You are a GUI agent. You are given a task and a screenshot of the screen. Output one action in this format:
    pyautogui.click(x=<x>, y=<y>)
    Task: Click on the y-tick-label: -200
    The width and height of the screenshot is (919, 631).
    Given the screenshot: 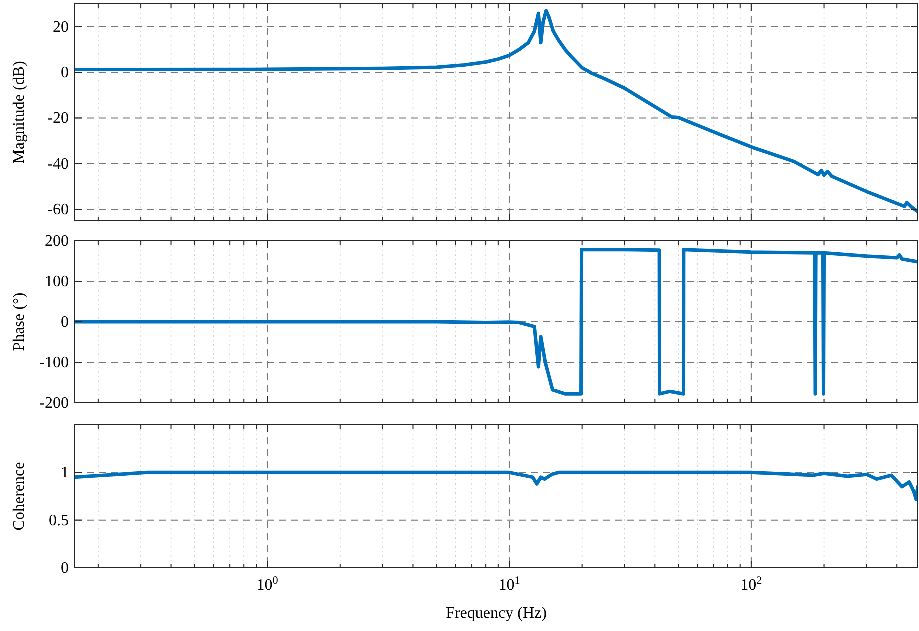 What is the action you would take?
    pyautogui.click(x=54, y=403)
    